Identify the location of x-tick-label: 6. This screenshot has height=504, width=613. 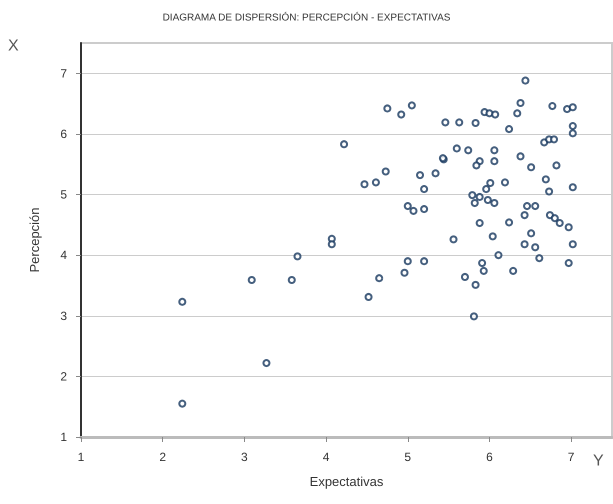
(490, 457).